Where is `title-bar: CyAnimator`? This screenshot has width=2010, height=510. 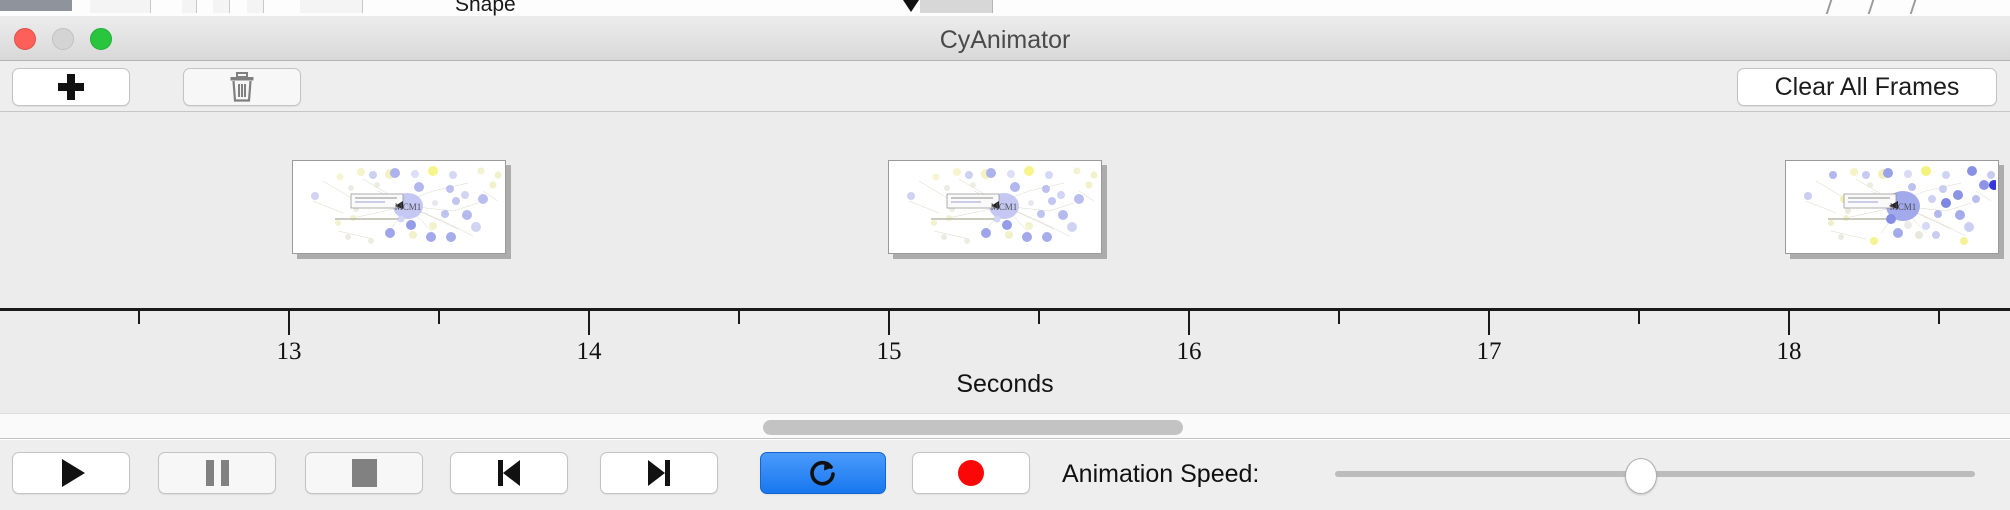
title-bar: CyAnimator is located at coordinates (1005, 38).